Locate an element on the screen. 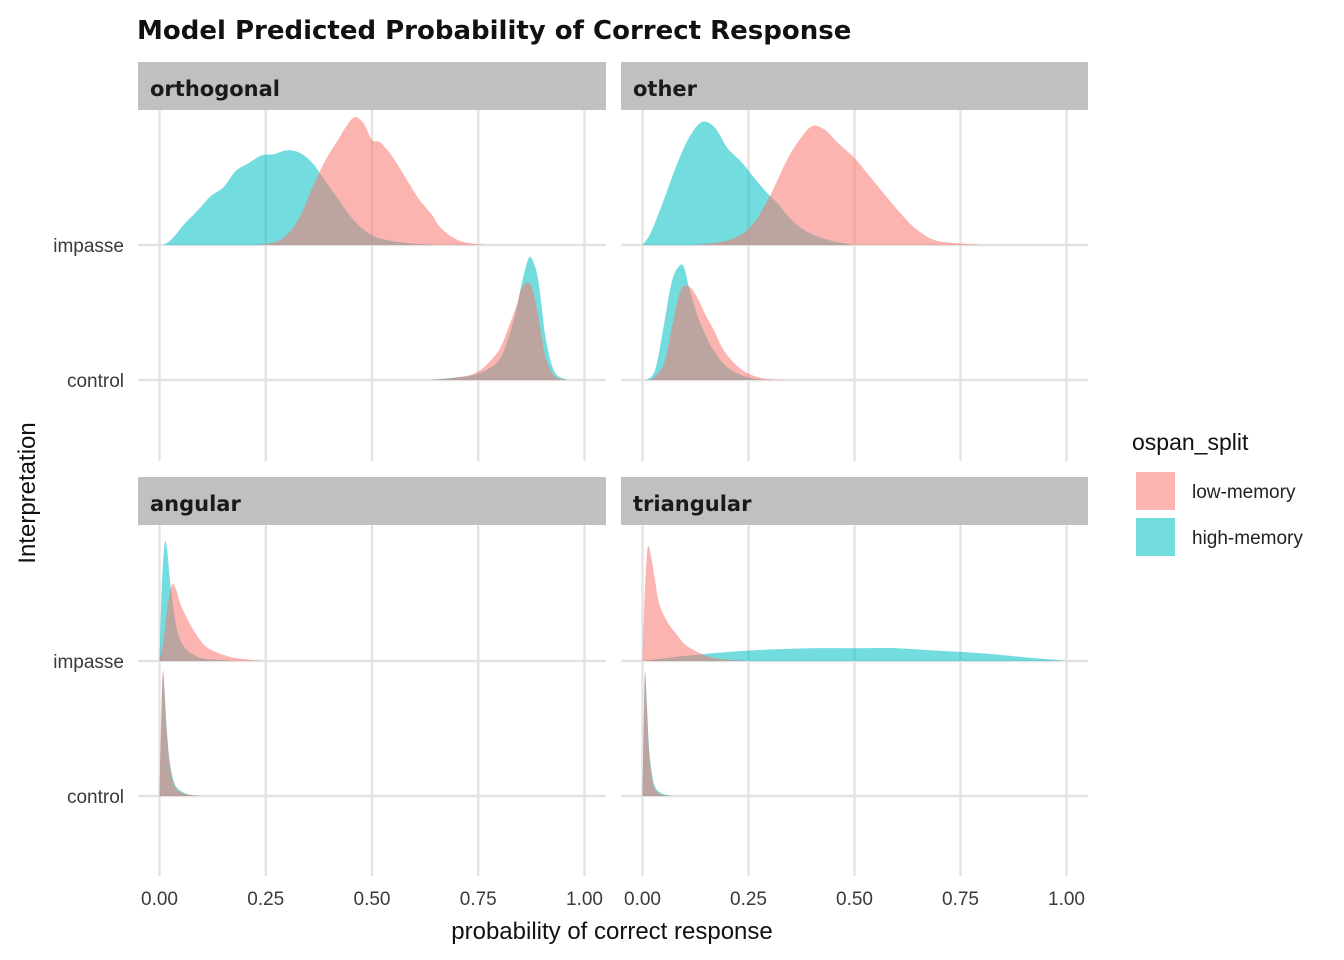 This screenshot has width=1344, height=960. ridge-orthogonal-impasse-high-memory is located at coordinates (299, 197).